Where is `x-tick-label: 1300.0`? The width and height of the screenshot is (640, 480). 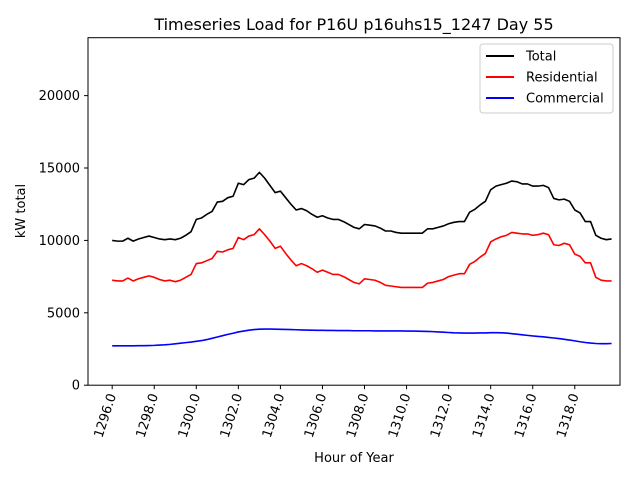
x-tick-label: 1300.0 is located at coordinates (190, 416).